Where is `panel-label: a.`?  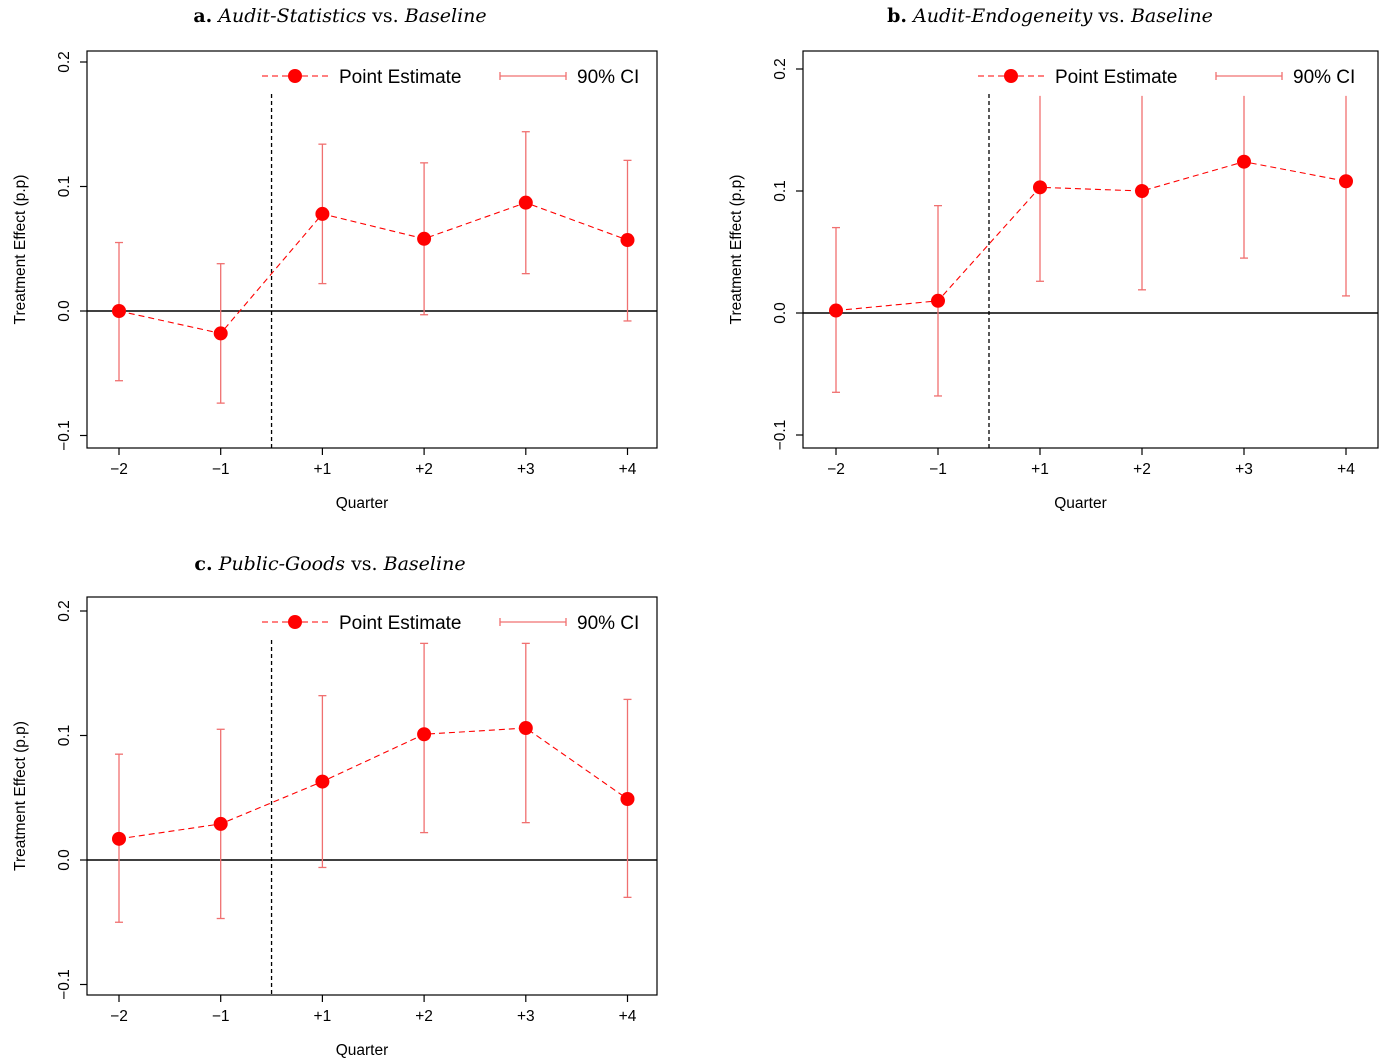 panel-label: a. is located at coordinates (202, 16).